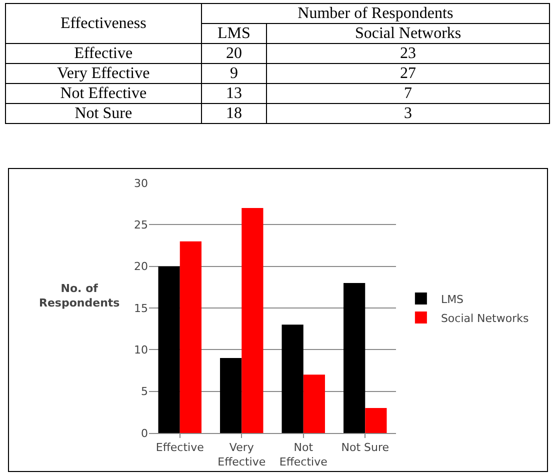 The image size is (557, 476). Describe the element at coordinates (141, 350) in the screenshot. I see `y-tick-label: 10` at that location.